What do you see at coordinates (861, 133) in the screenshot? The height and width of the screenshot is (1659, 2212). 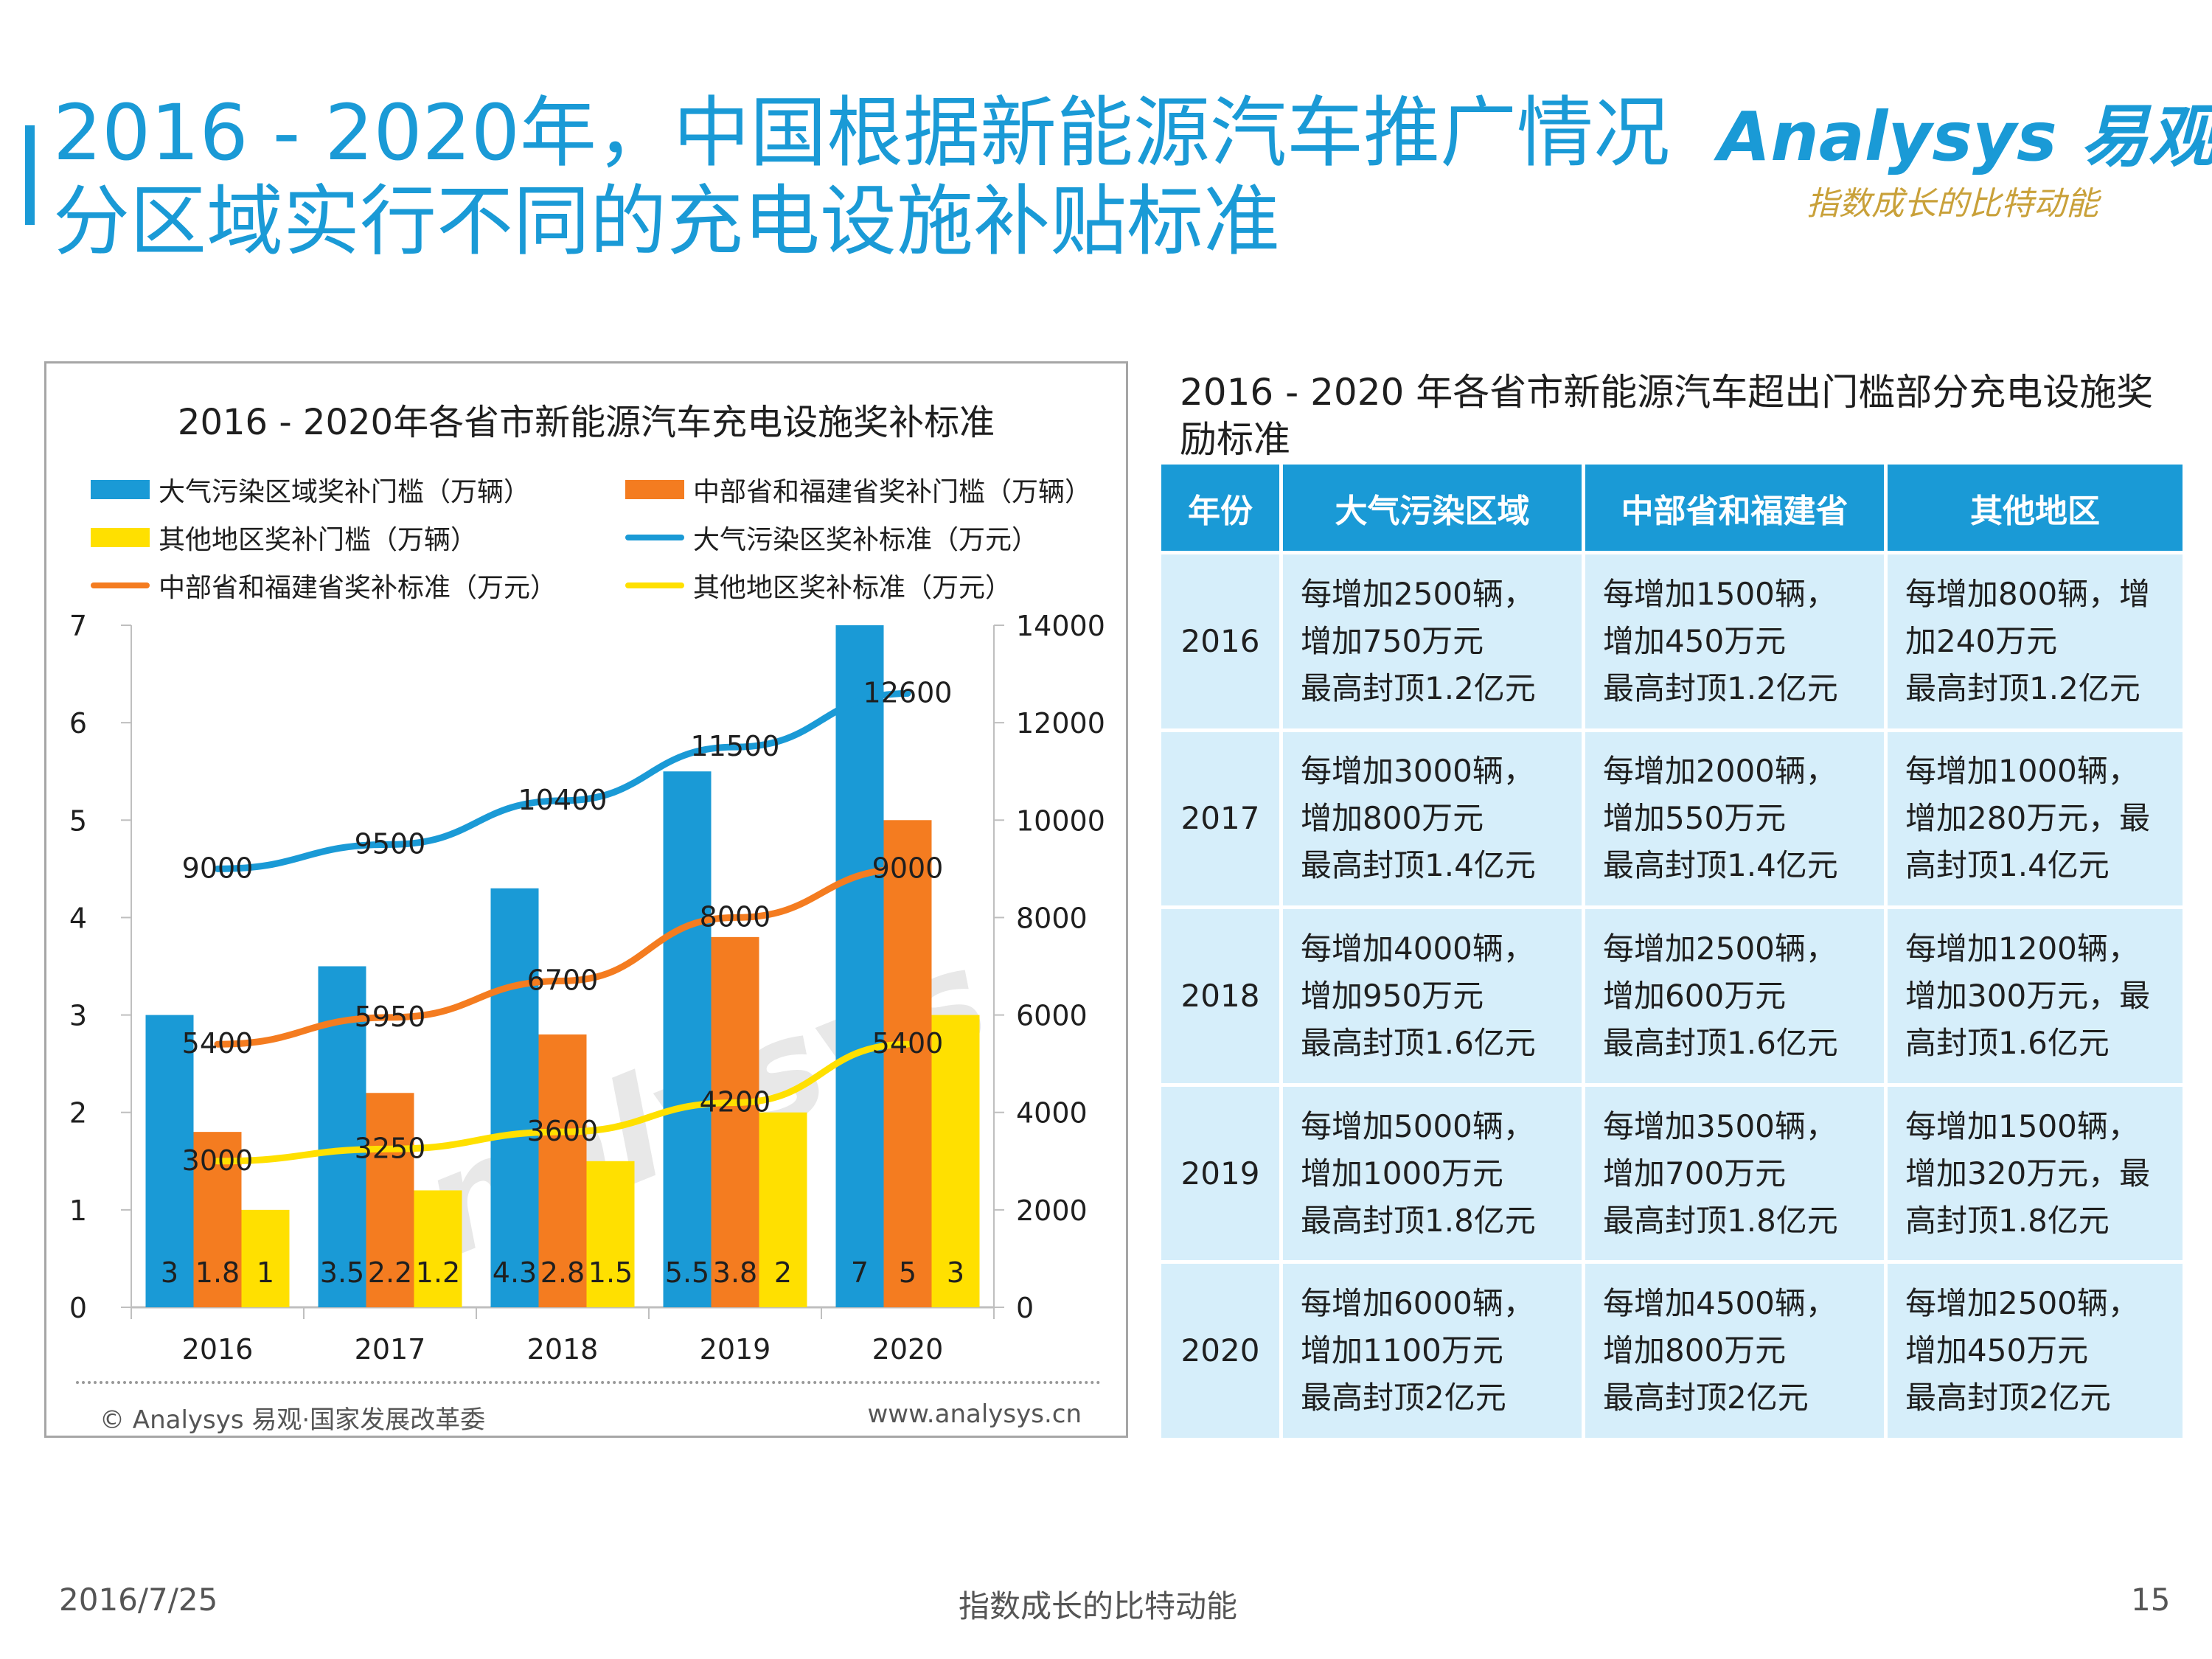 I see `page-title-line-1: 2016 - 2020年，中国根据新能源汽车推广情况` at bounding box center [861, 133].